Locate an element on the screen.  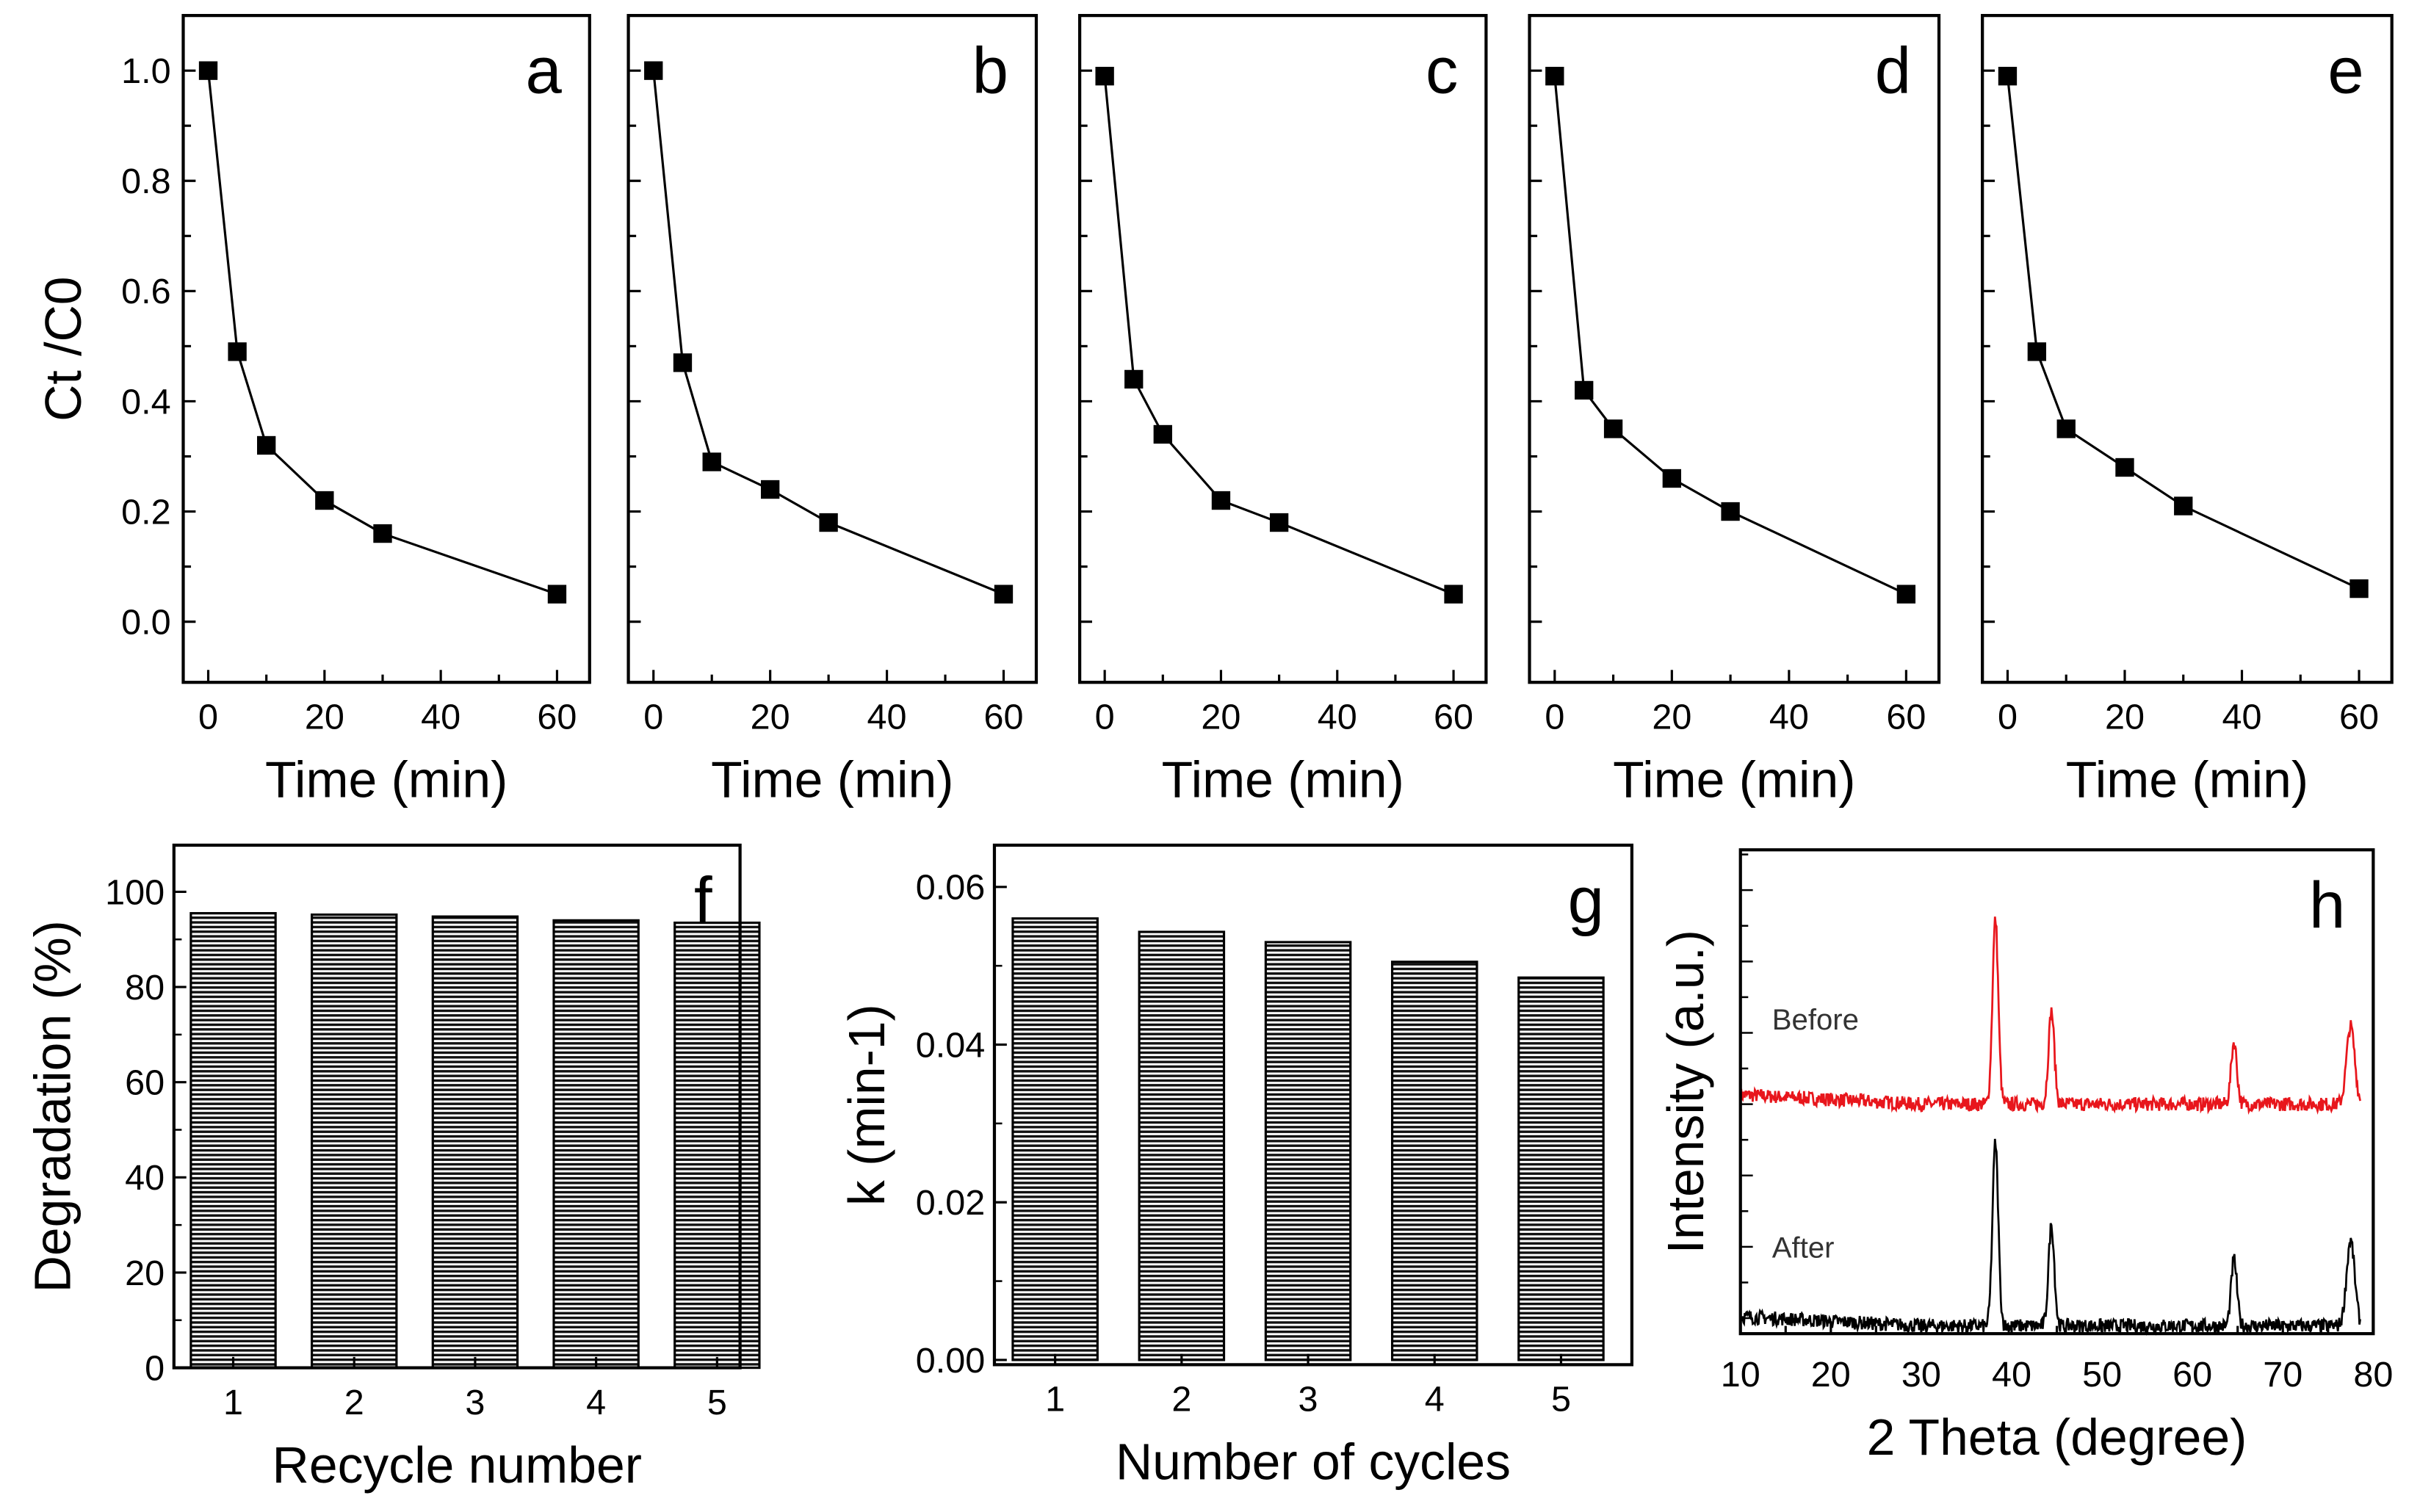
y-tick-label: 0.0 is located at coordinates (146, 623).